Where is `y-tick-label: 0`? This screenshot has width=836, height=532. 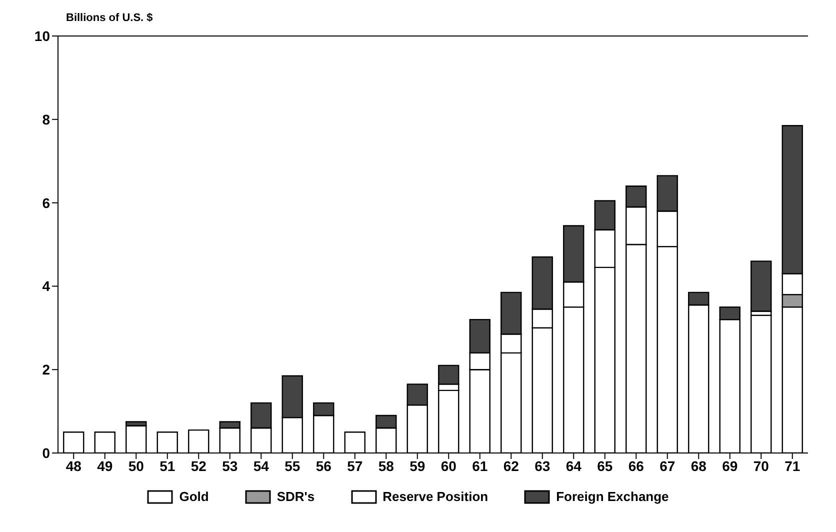
y-tick-label: 0 is located at coordinates (46, 452).